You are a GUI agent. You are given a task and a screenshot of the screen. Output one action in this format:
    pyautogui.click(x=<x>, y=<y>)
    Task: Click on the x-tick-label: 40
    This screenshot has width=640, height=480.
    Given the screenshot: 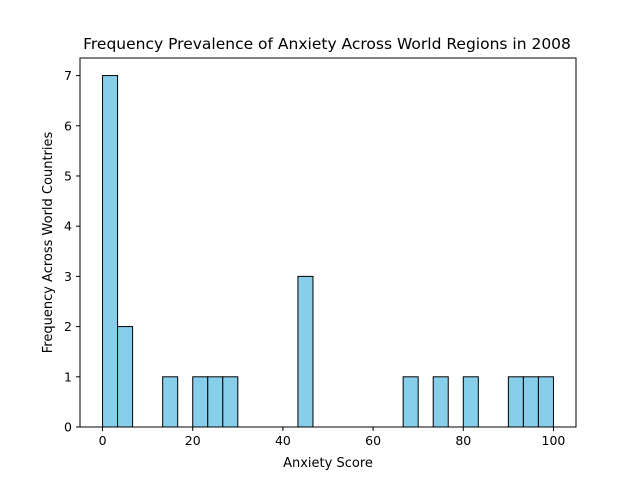 What is the action you would take?
    pyautogui.click(x=283, y=440)
    